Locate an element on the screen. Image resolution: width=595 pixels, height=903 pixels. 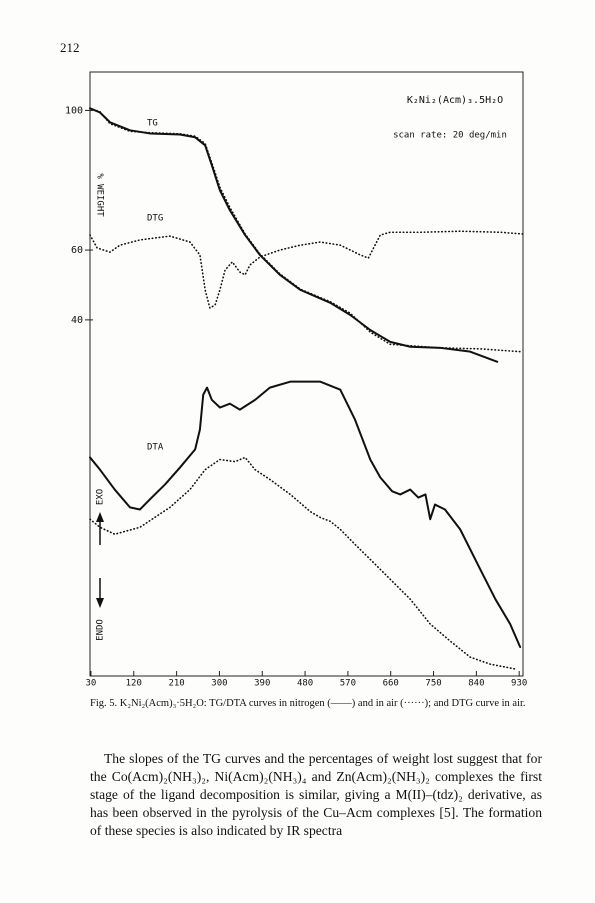
exo-label: EXO is located at coordinates (101, 497).